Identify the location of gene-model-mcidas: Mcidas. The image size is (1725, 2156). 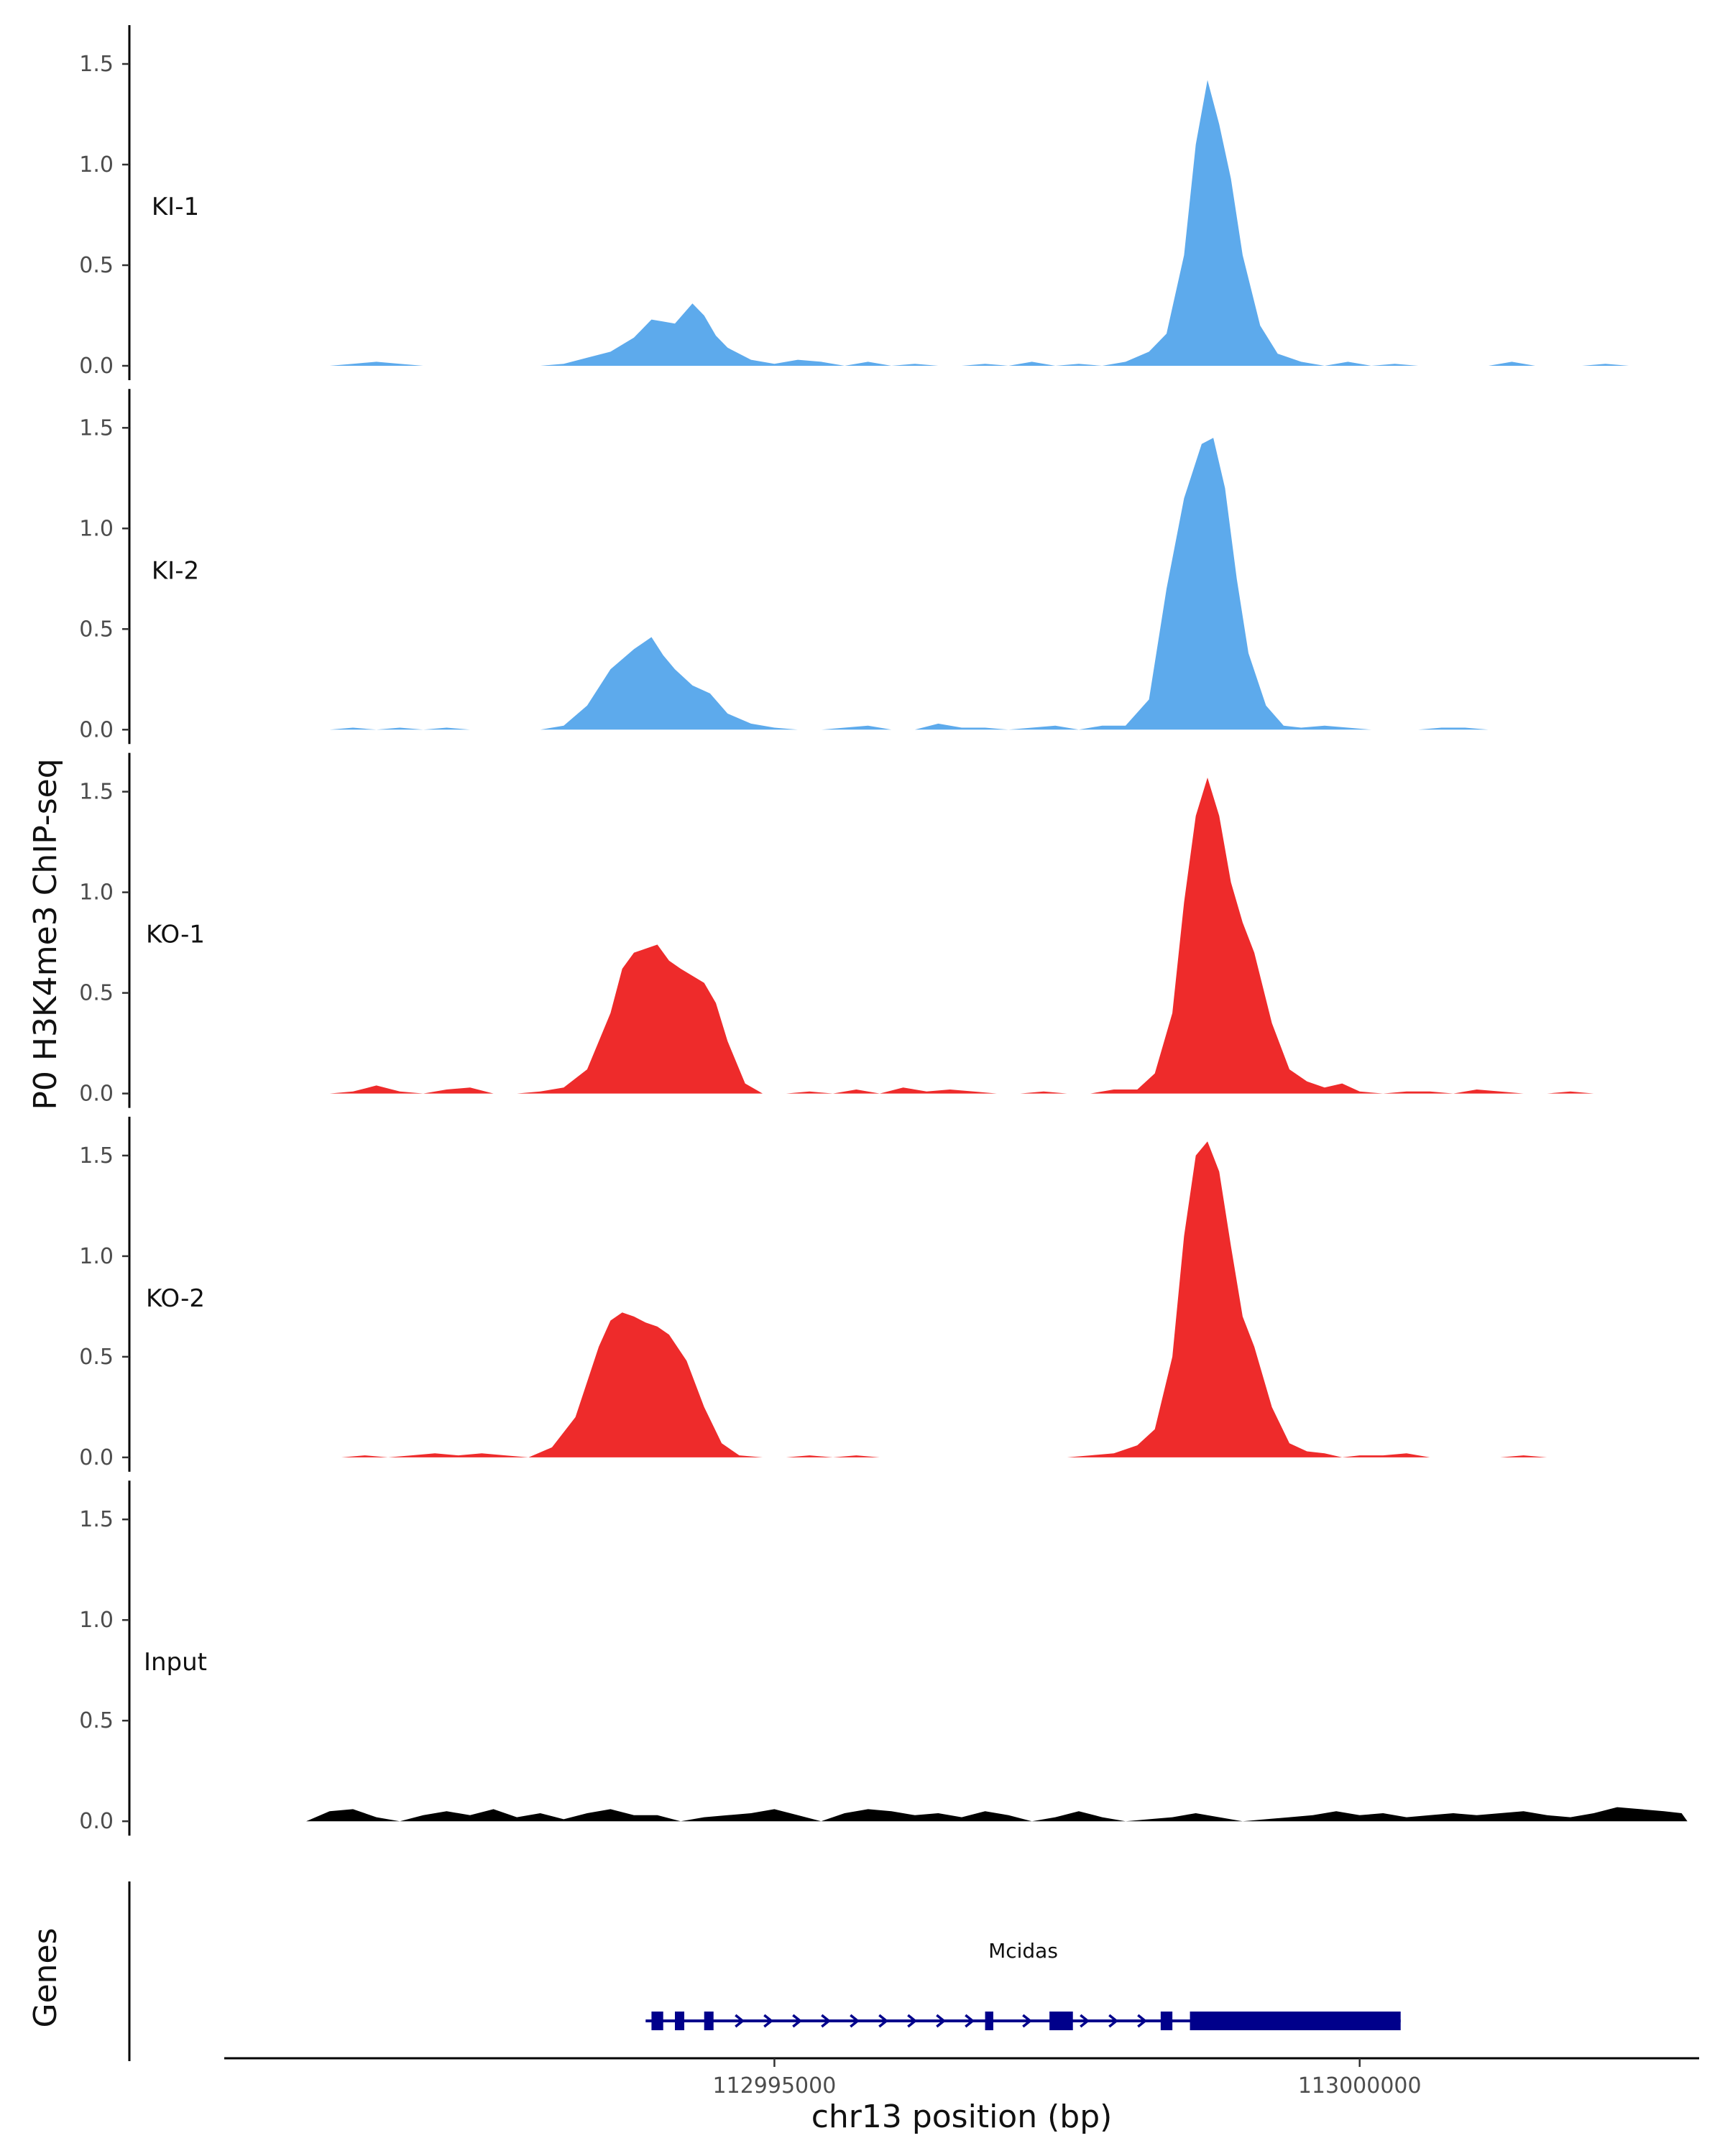
(1023, 1985).